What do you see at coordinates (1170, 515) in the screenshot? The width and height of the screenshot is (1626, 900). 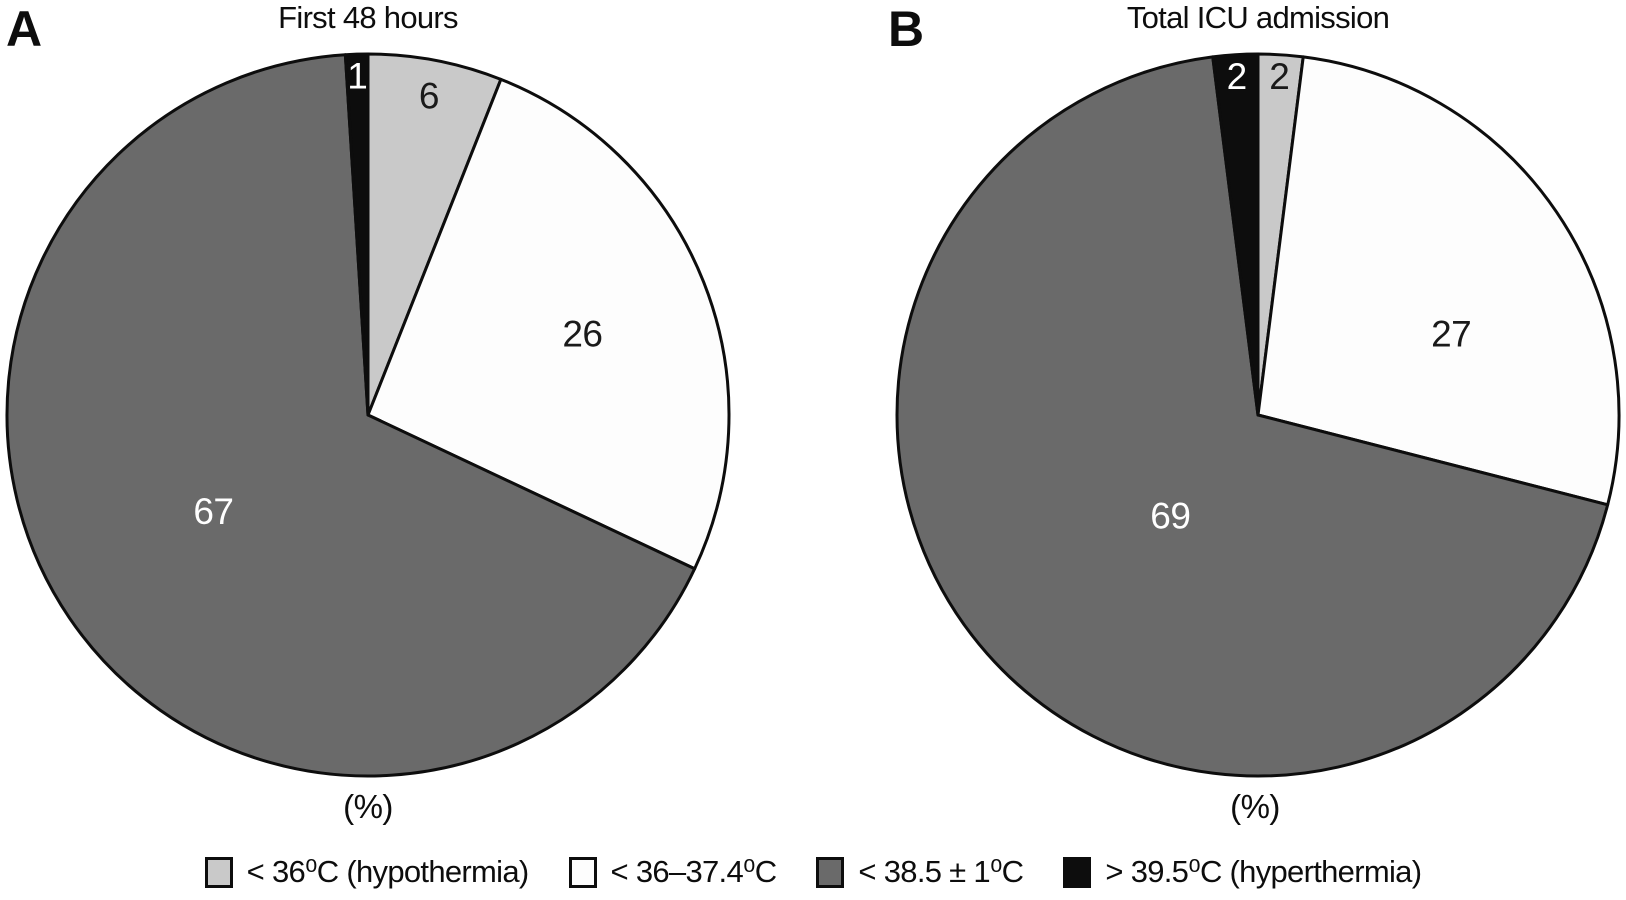 I see `slice-value-label-b-2: 69` at bounding box center [1170, 515].